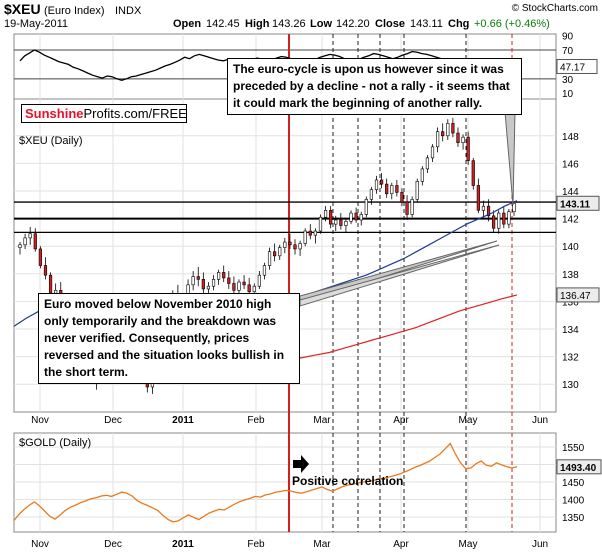  Describe the element at coordinates (135, 113) in the screenshot. I see `brand-part2: Profits.com/FREE` at that location.